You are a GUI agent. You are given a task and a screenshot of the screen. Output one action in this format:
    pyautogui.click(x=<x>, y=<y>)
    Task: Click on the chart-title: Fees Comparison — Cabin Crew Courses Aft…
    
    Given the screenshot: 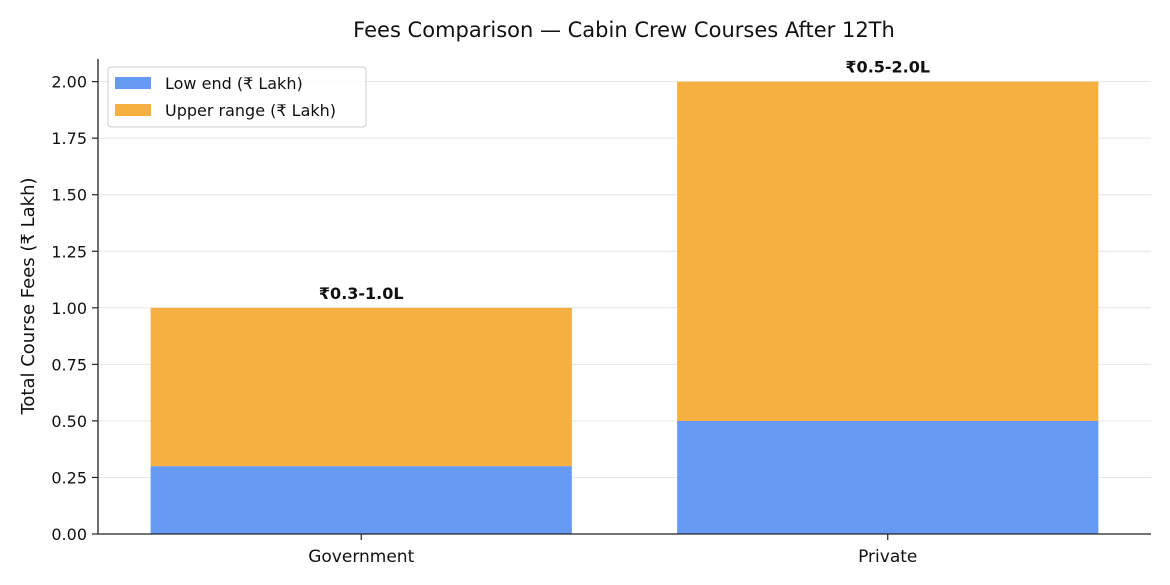 What is the action you would take?
    pyautogui.click(x=624, y=30)
    